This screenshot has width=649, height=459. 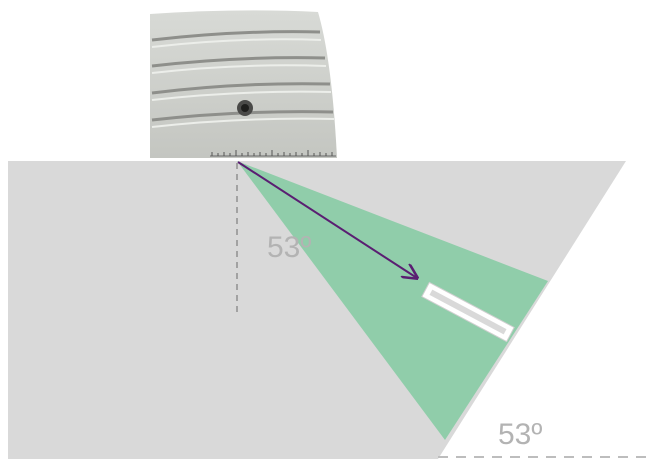 I want to click on probe-icon, so click(x=243, y=84).